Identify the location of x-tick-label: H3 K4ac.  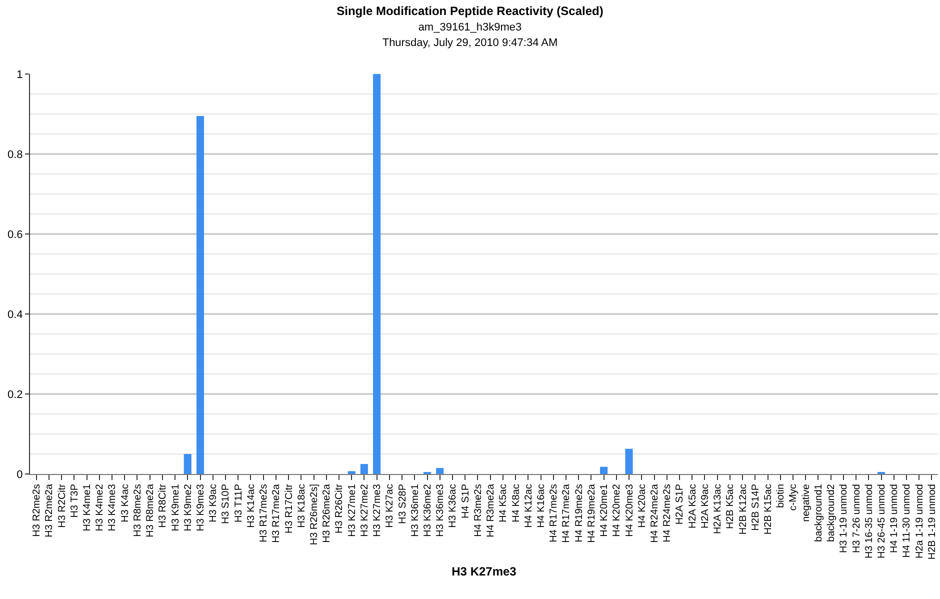
(125, 503).